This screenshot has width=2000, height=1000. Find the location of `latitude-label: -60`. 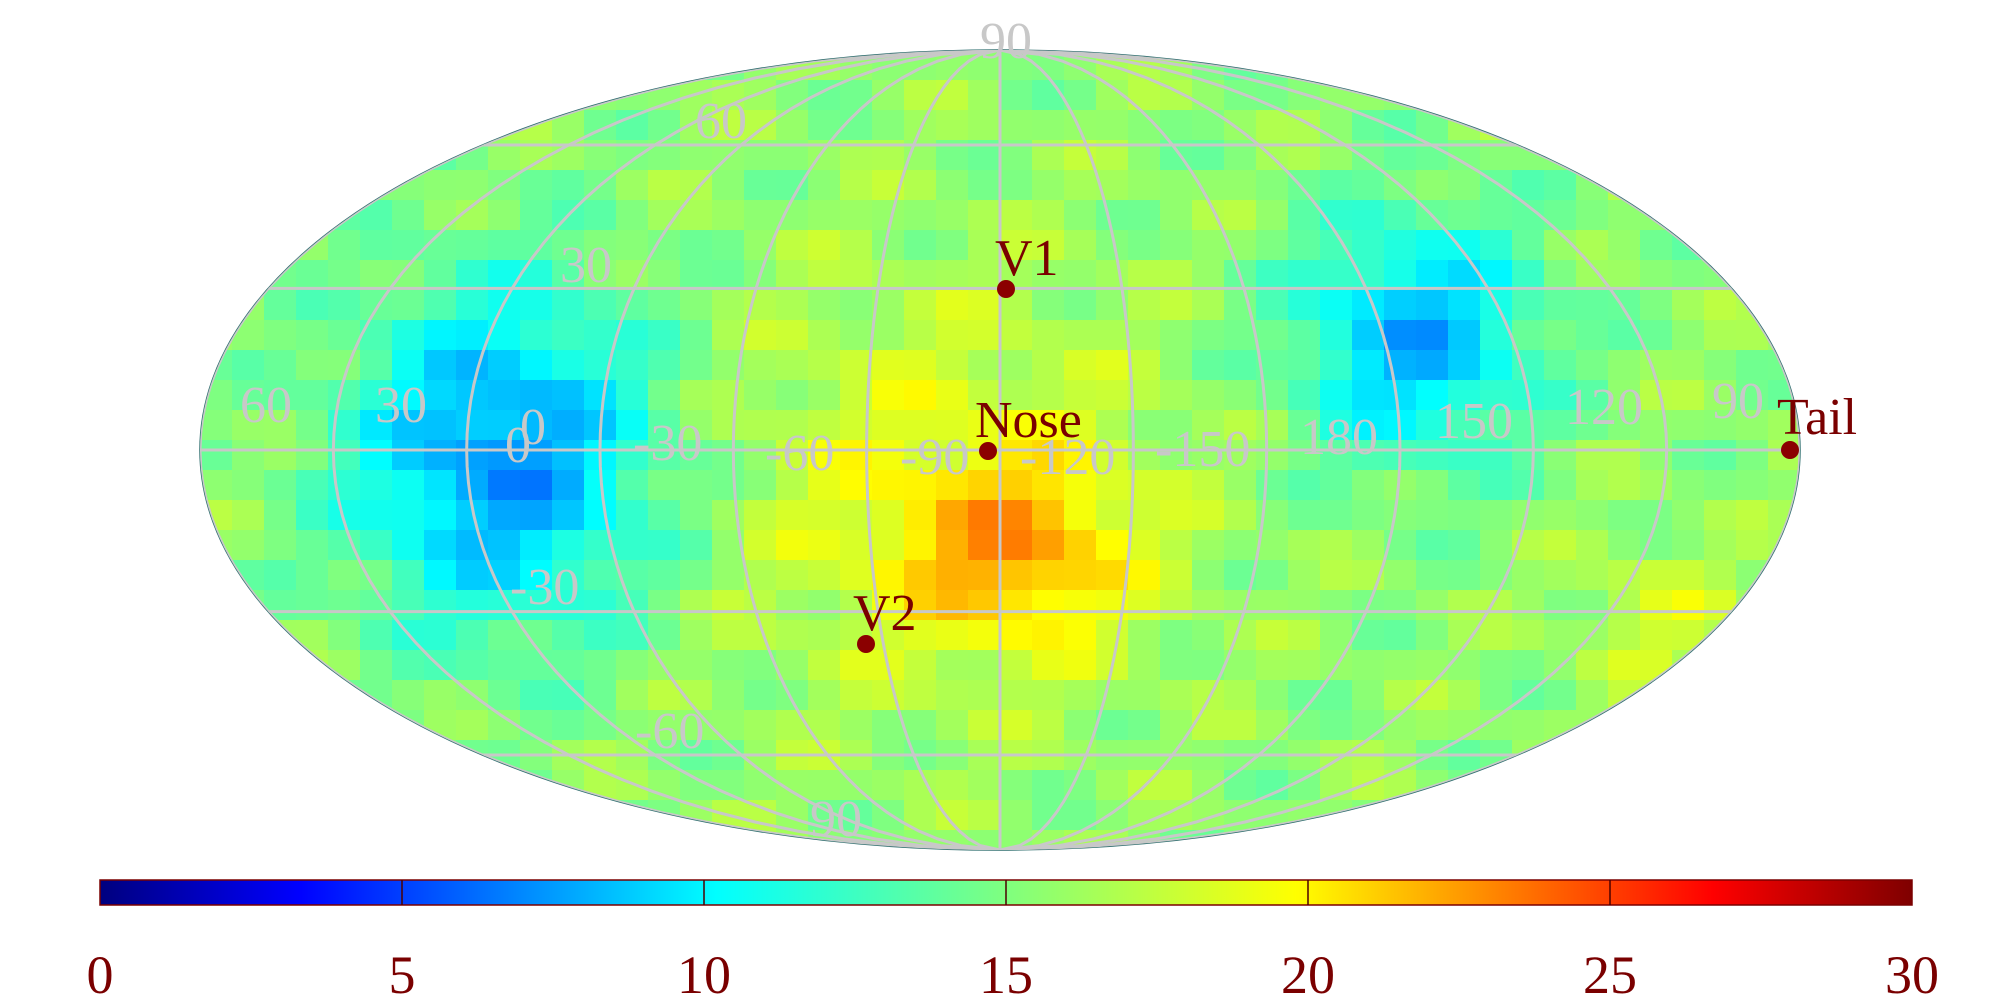

latitude-label: -60 is located at coordinates (669, 731).